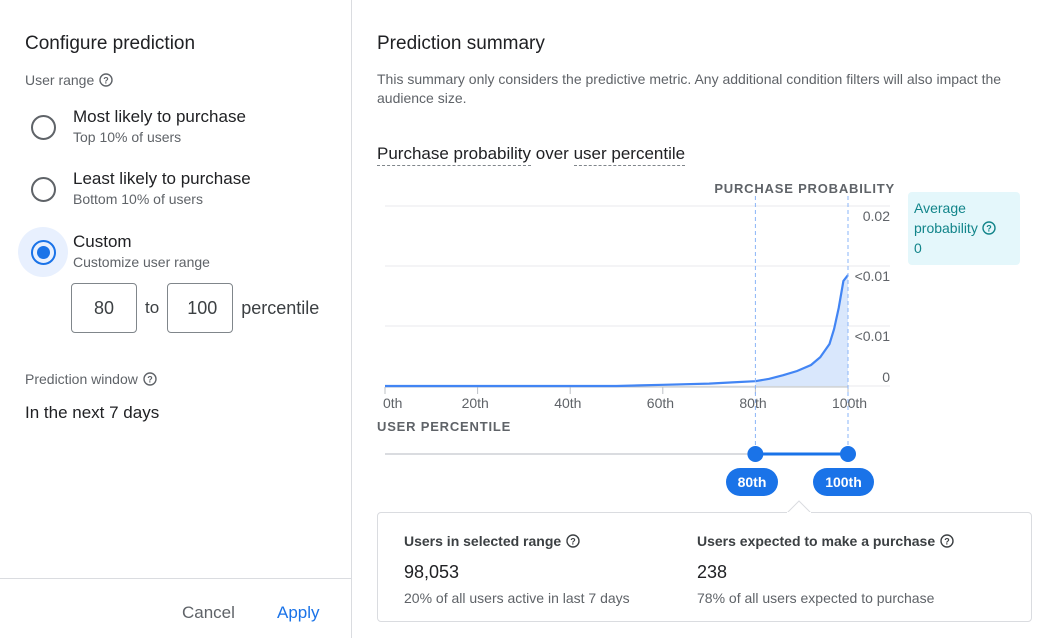  Describe the element at coordinates (81, 379) in the screenshot. I see `prediction-window-text: Prediction window` at that location.